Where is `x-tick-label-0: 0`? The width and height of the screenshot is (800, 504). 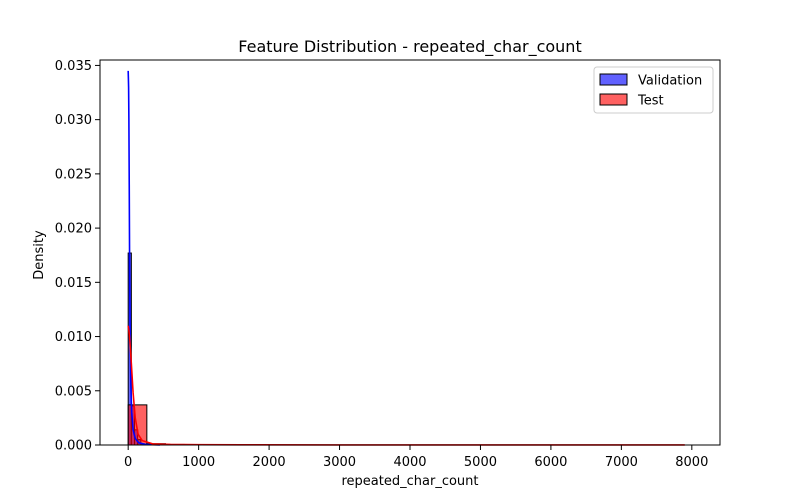
x-tick-label-0: 0 is located at coordinates (128, 462).